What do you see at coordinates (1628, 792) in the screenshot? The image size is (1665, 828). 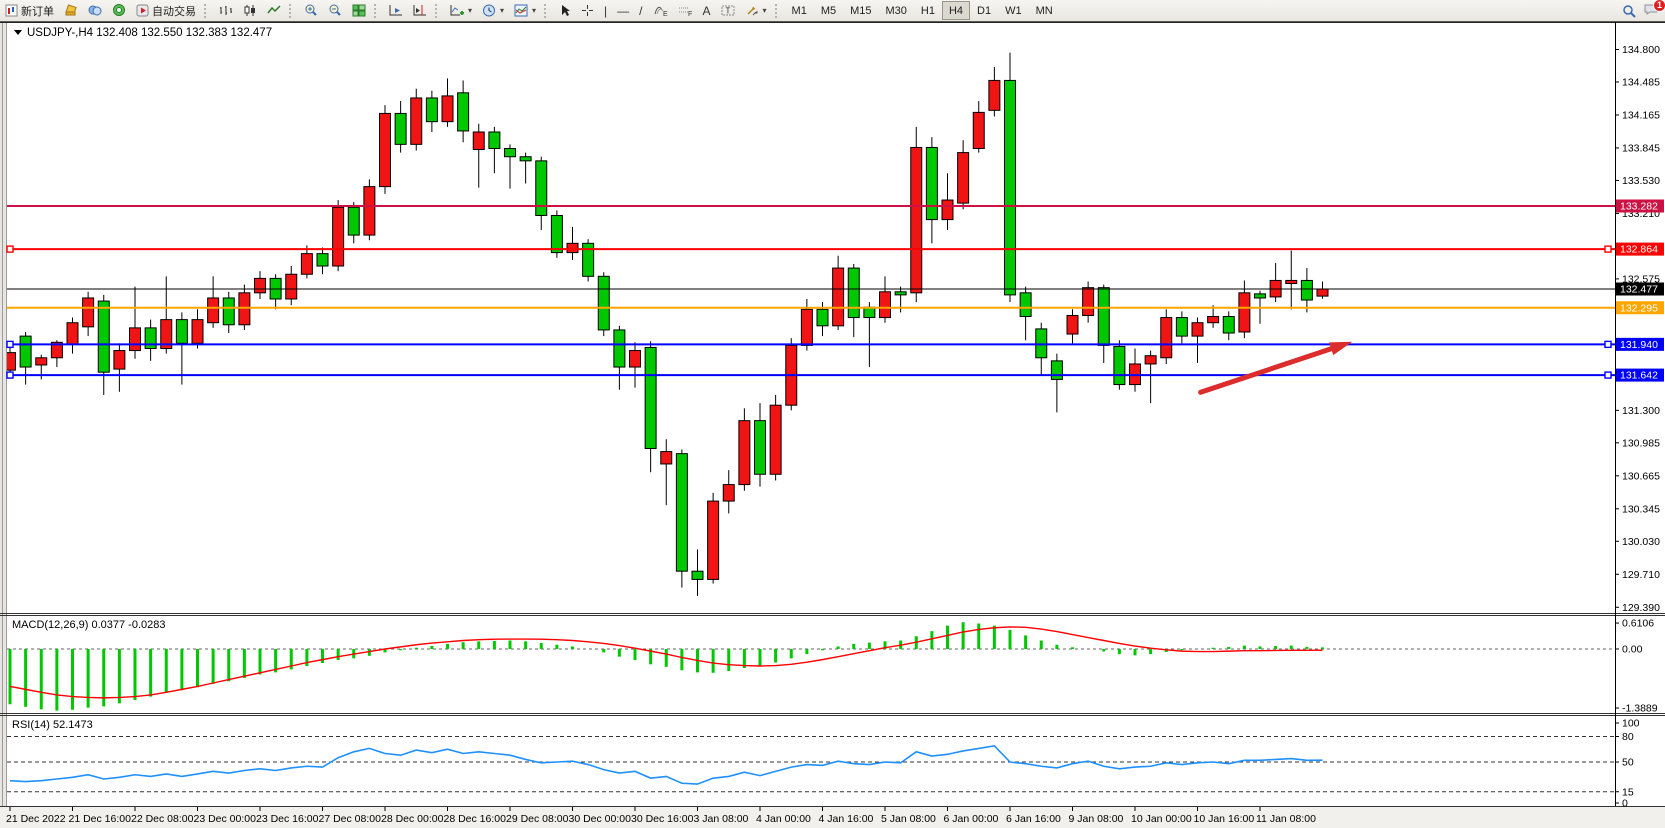 I see `svg-text: 15` at bounding box center [1628, 792].